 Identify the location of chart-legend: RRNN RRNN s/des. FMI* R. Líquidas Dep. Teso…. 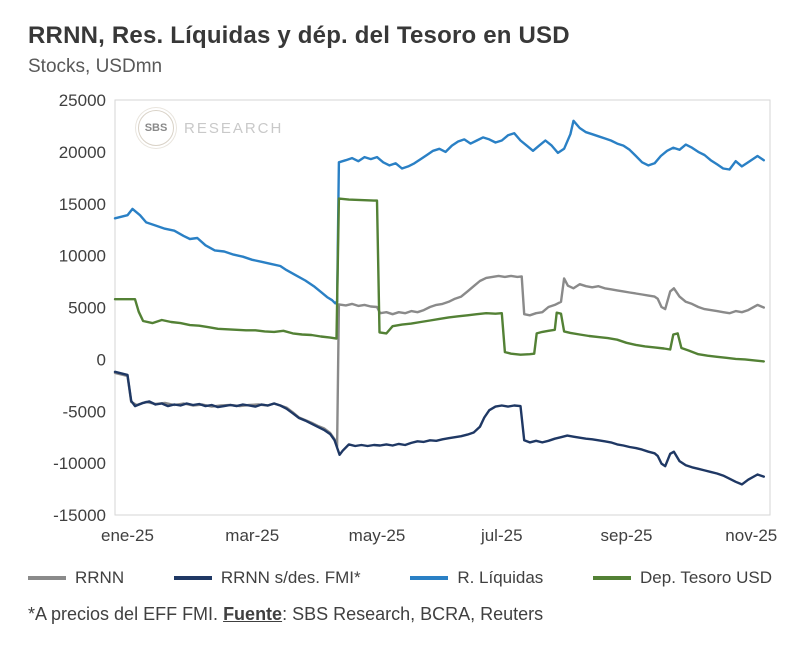
(400, 574).